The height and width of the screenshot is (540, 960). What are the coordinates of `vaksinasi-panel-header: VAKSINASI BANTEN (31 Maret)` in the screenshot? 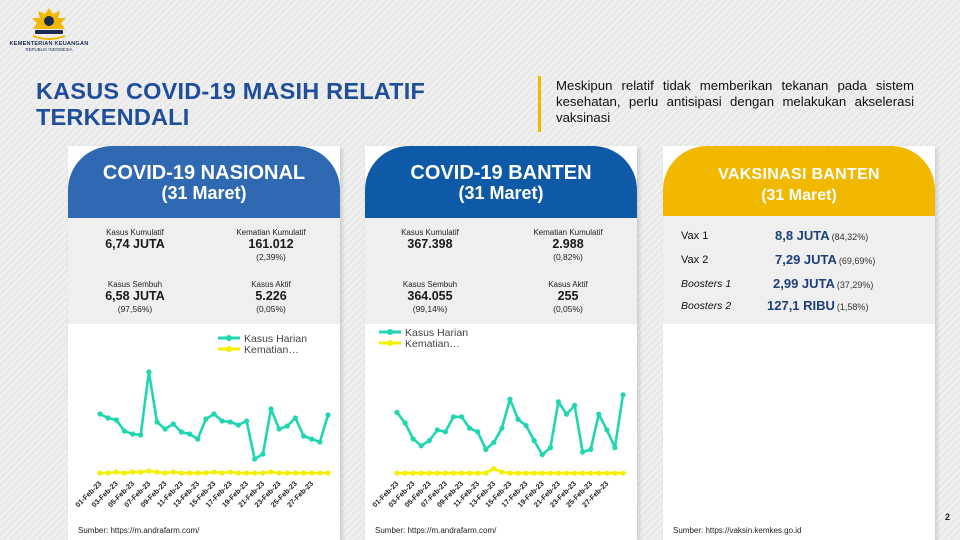 It's located at (799, 181).